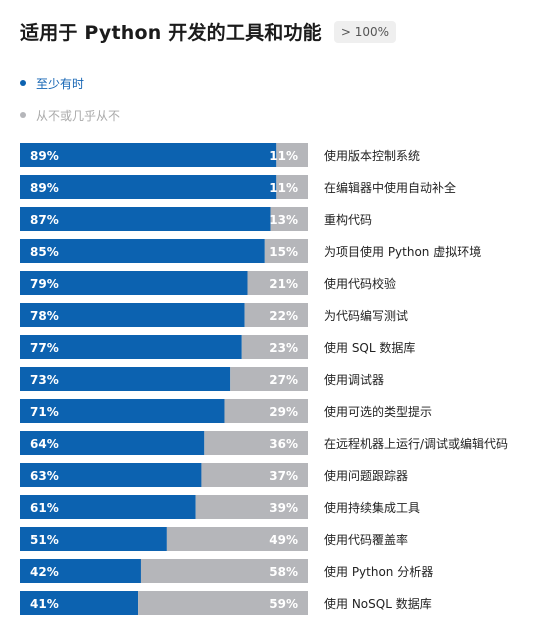 Image resolution: width=542 pixels, height=628 pixels. I want to click on value-label-never: 22%, so click(283, 316).